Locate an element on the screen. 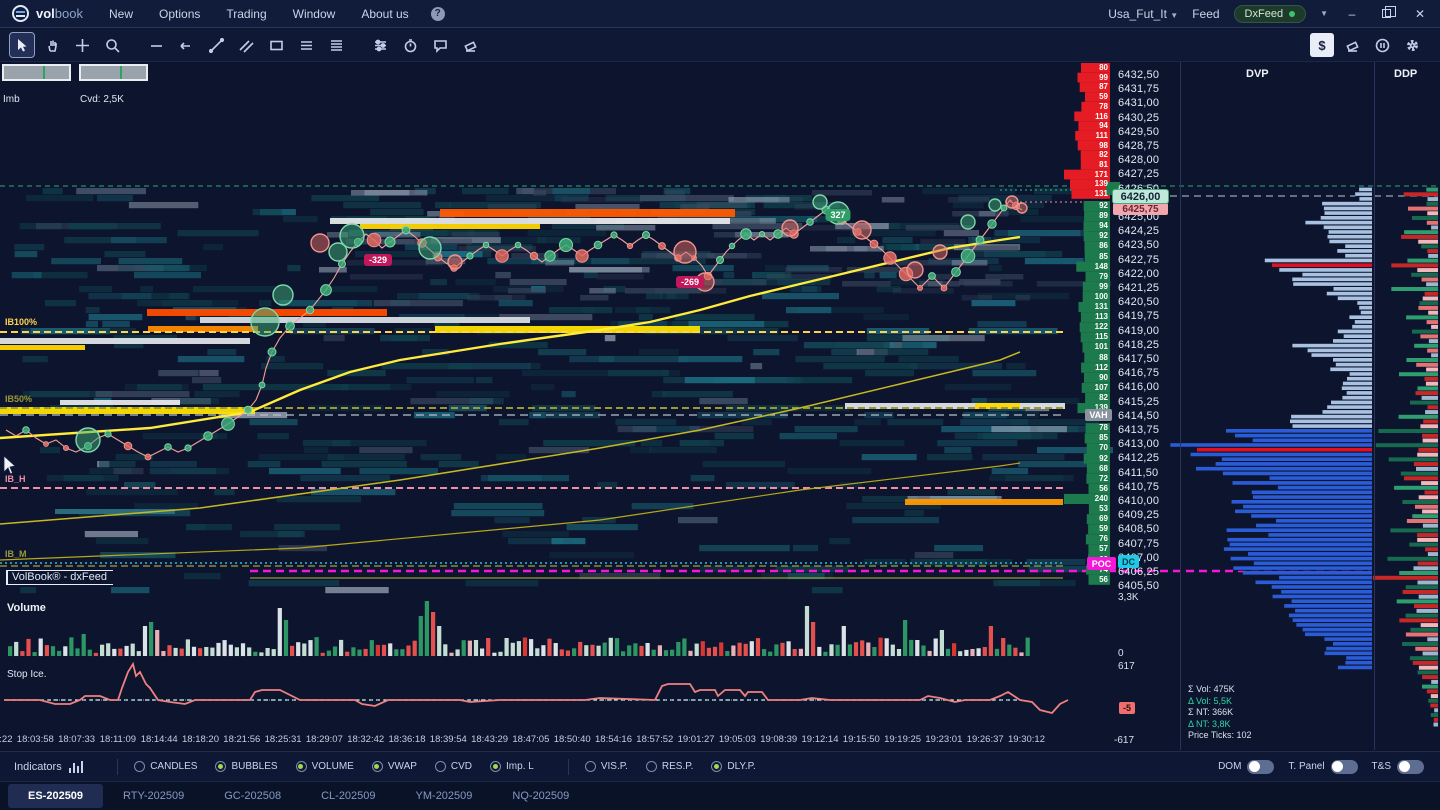 The image size is (1440, 810). radio-icon is located at coordinates (377, 766).